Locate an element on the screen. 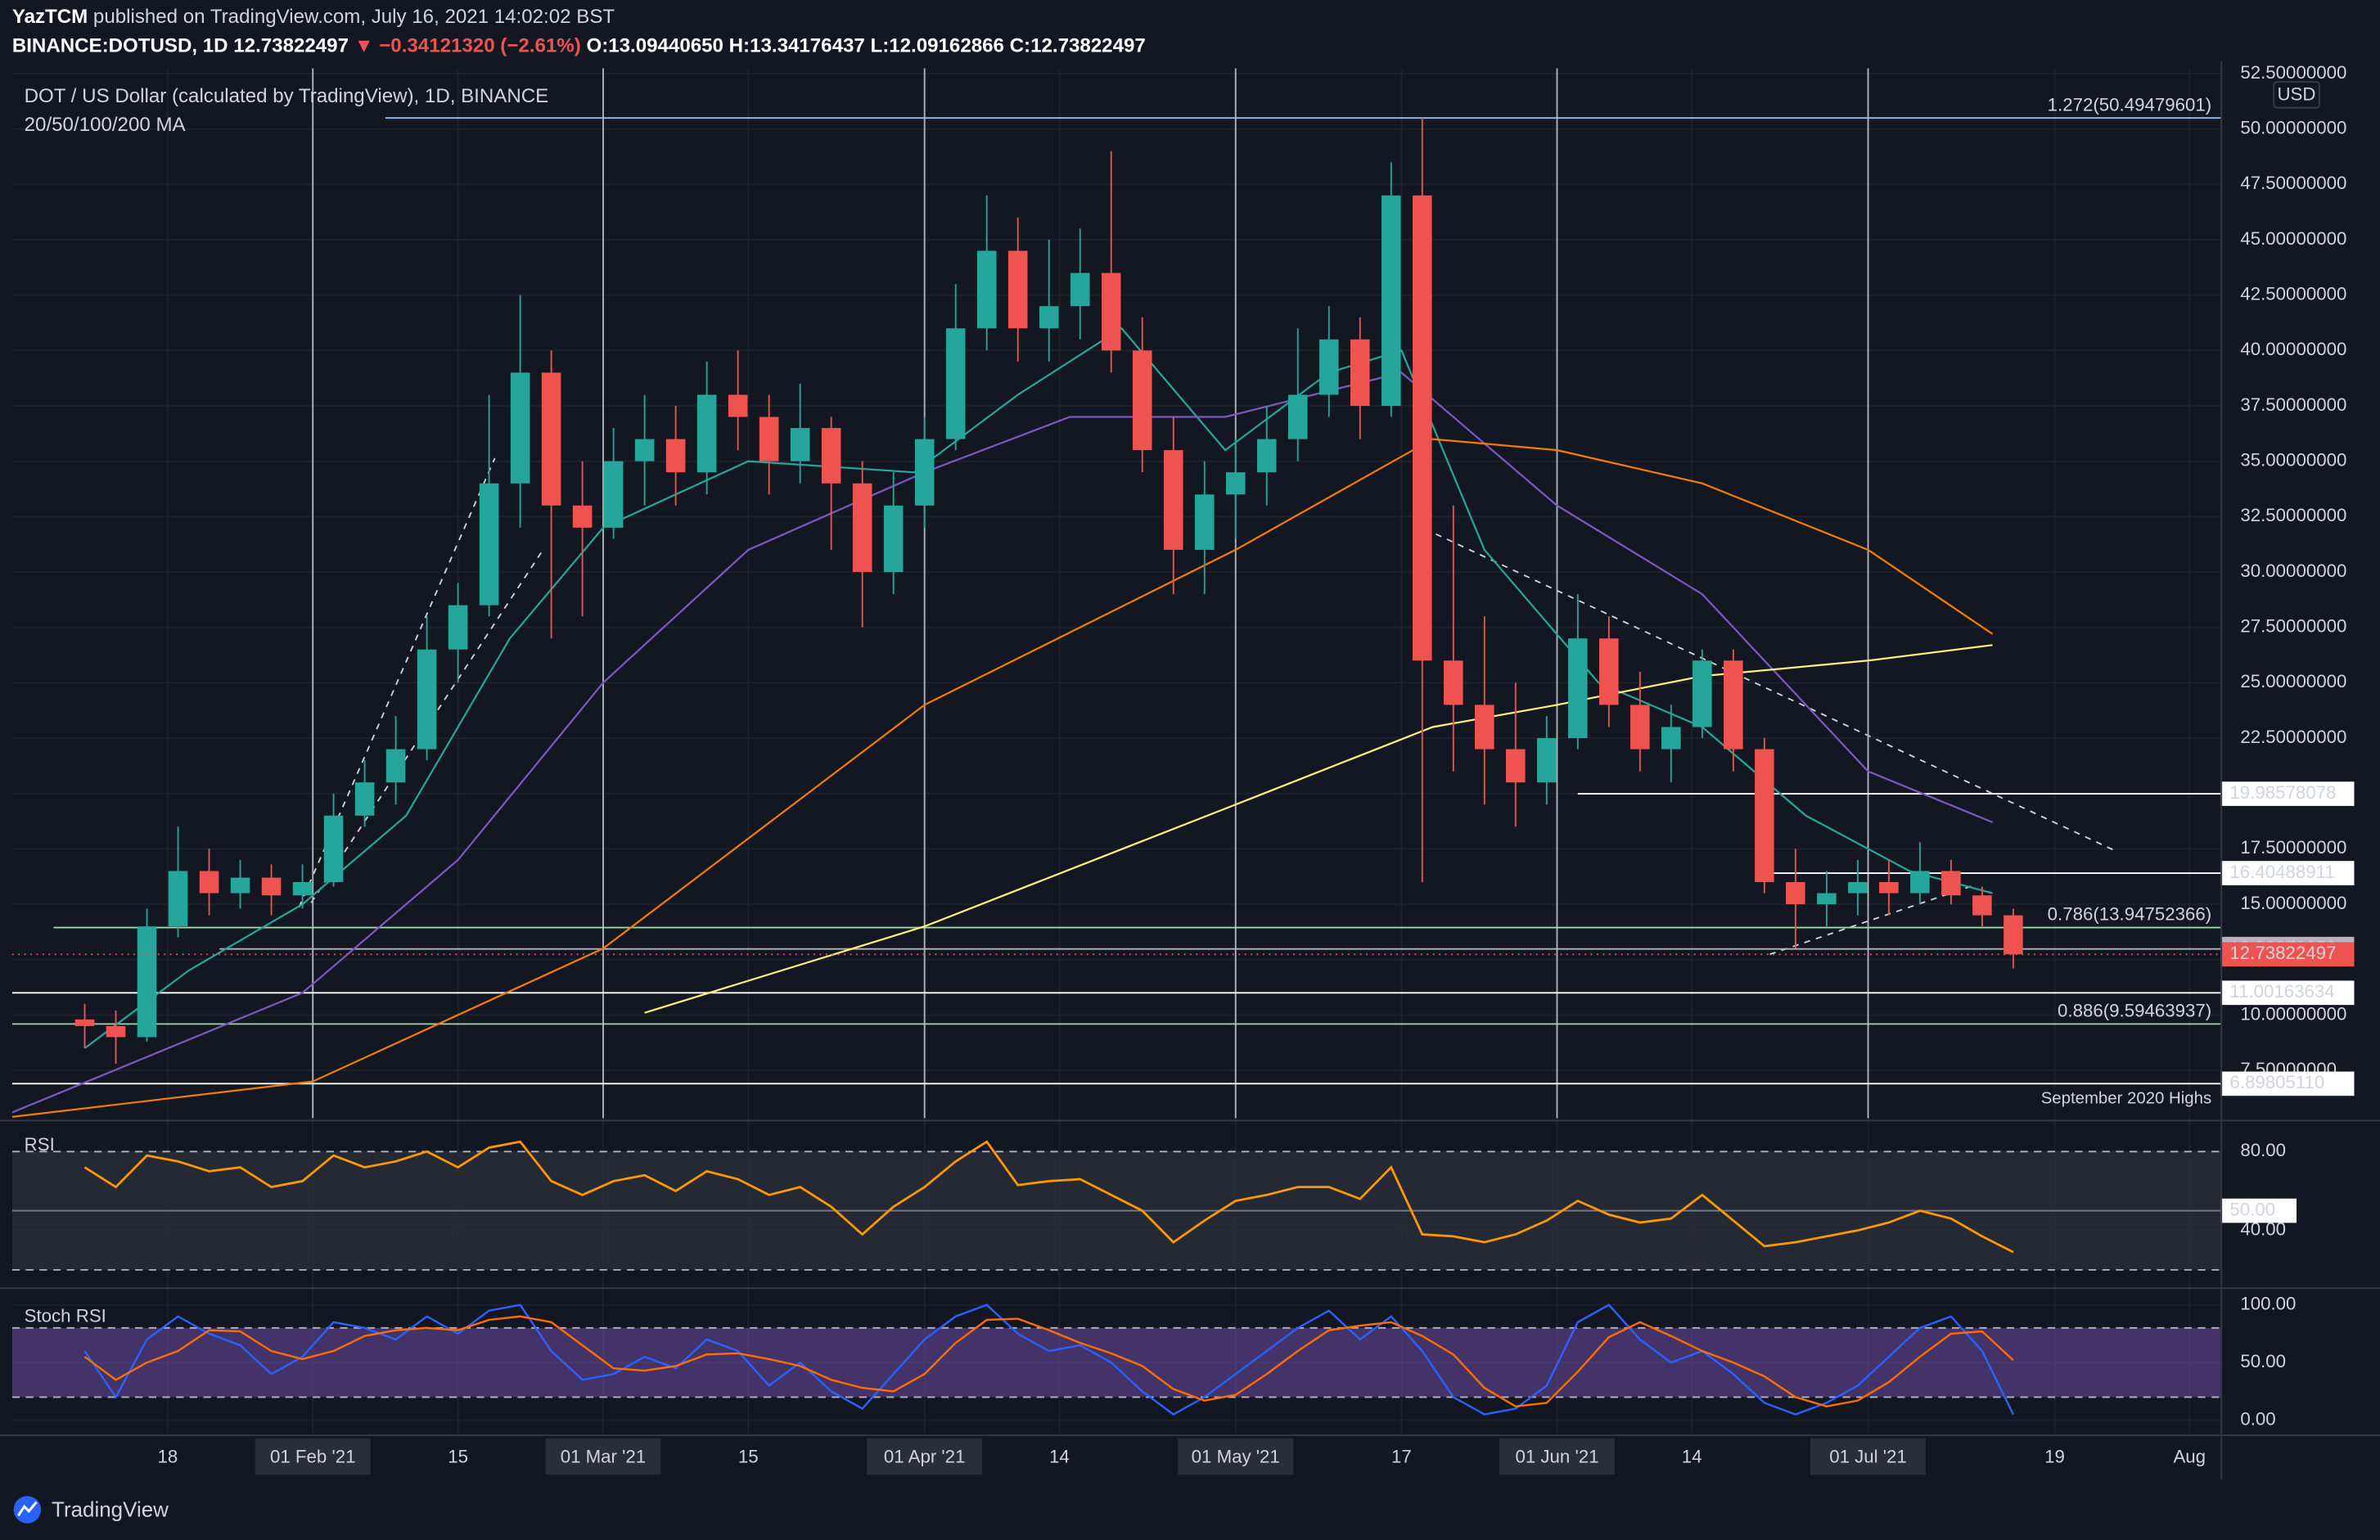 This screenshot has height=1540, width=2380. chart-subtitle: 20/50/100/200 MA is located at coordinates (106, 125).